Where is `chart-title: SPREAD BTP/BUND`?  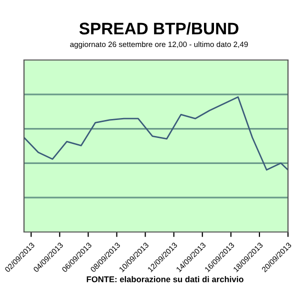
chart-title: SPREAD BTP/BUND is located at coordinates (158, 28).